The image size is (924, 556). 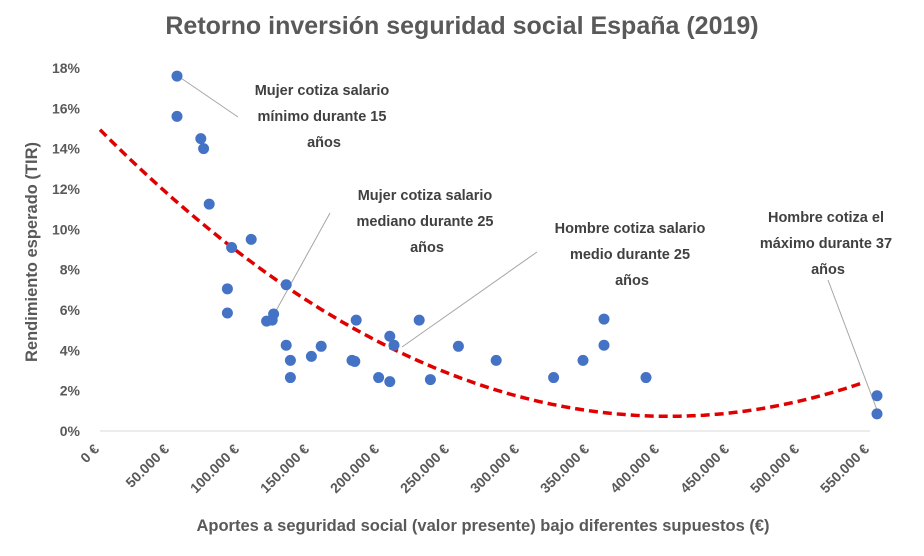 I want to click on x-tick-label: 250.000 €, so click(x=425, y=469).